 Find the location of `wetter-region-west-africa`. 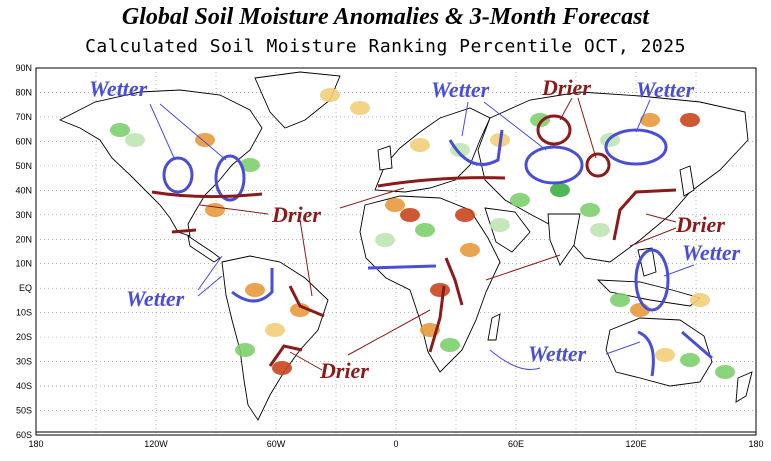

wetter-region-west-africa is located at coordinates (402, 267).